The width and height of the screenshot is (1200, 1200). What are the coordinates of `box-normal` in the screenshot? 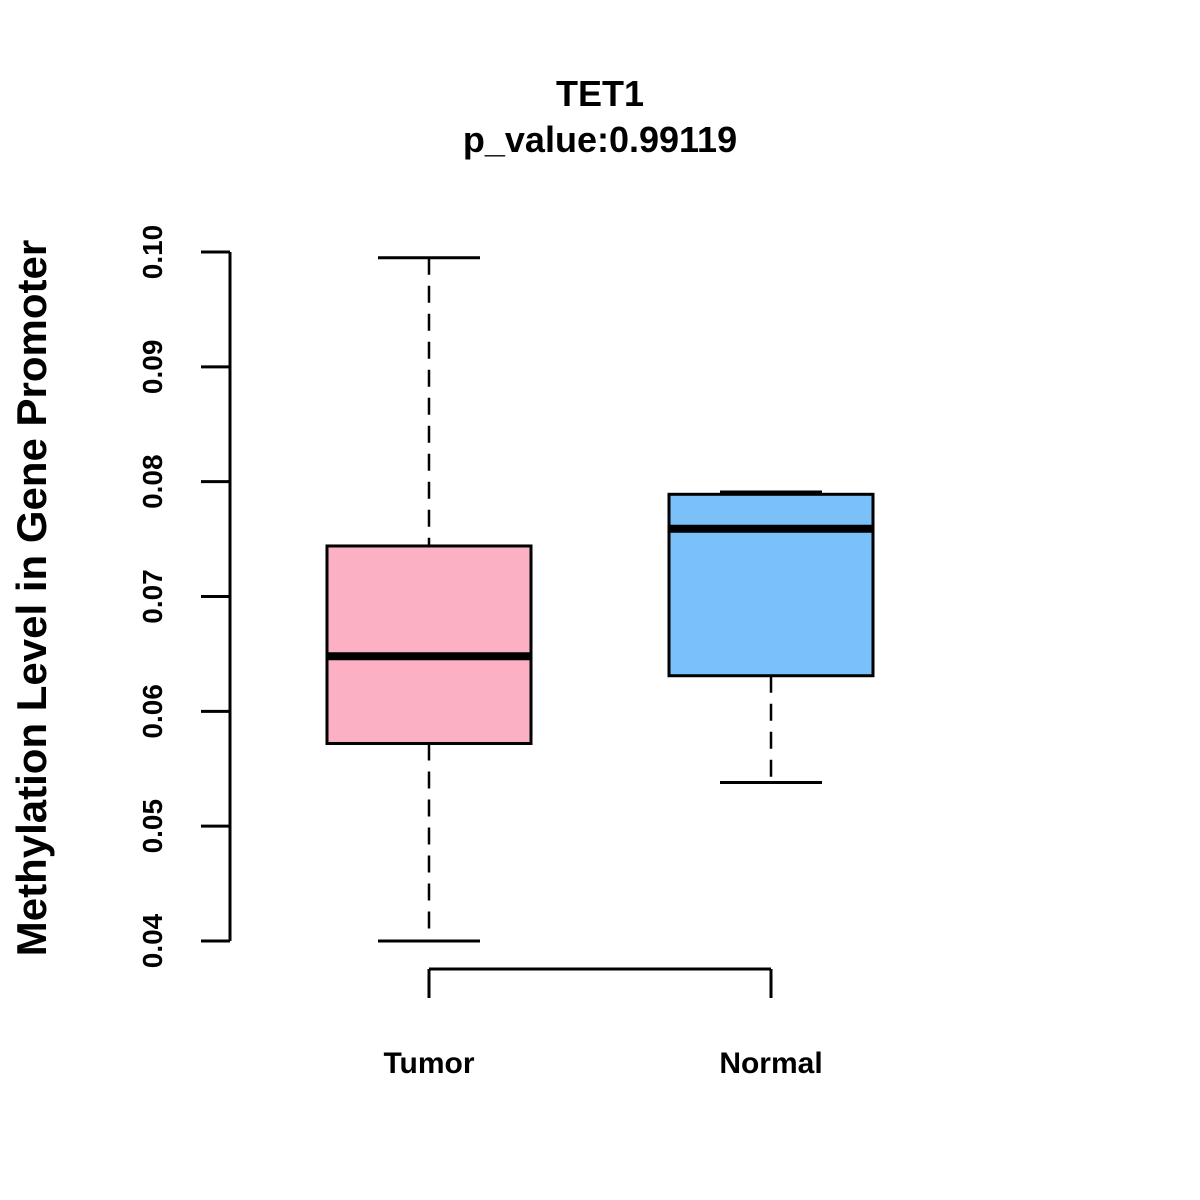 It's located at (771, 637).